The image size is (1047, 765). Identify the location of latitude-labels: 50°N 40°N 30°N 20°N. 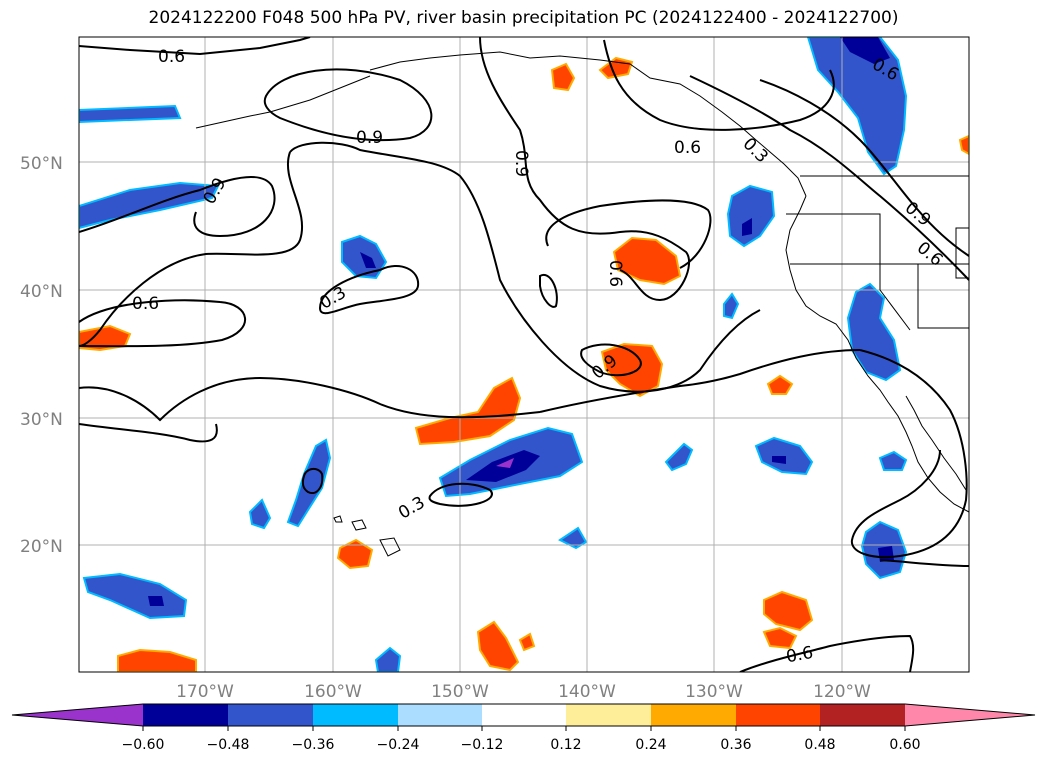
(41, 355).